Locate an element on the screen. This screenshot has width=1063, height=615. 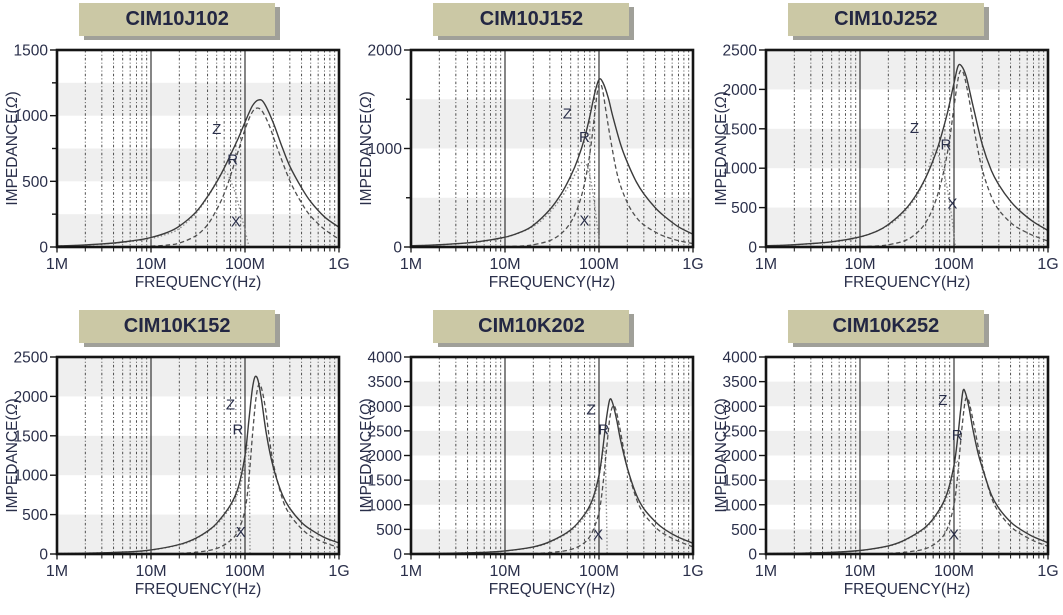
chart-title: CIM10K202 is located at coordinates (531, 326).